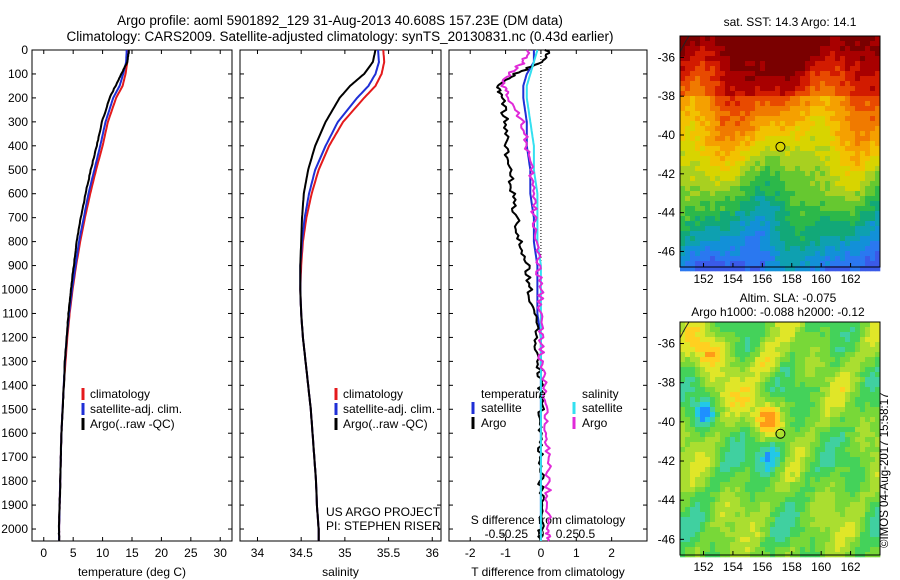 Image resolution: width=900 pixels, height=580 pixels. Describe the element at coordinates (18, 194) in the screenshot. I see `depth-tick-label: 600` at that location.